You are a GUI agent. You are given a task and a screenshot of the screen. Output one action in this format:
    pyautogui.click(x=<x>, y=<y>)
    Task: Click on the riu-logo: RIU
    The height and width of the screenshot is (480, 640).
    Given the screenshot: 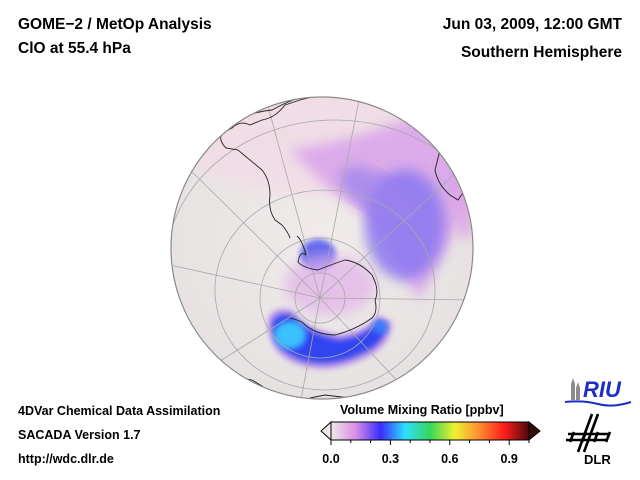 What is the action you would take?
    pyautogui.click(x=598, y=392)
    